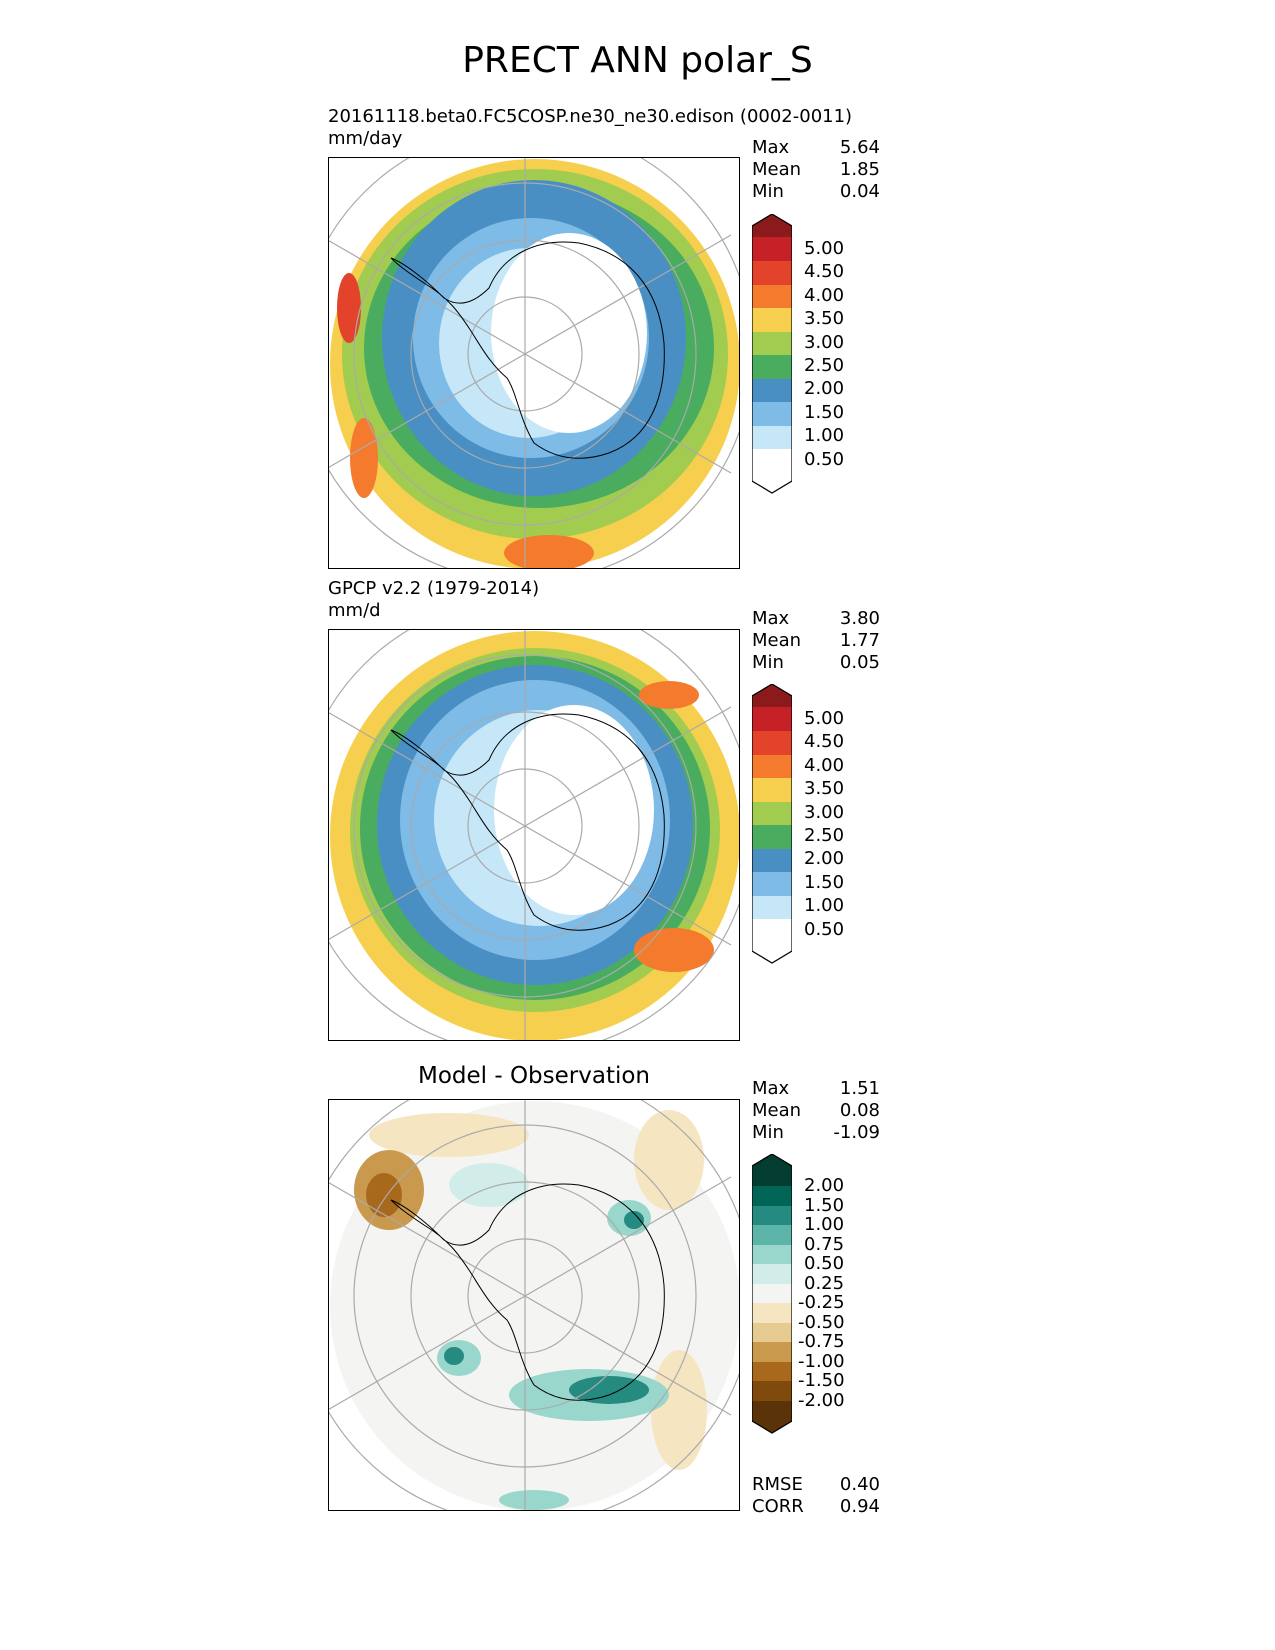 Image resolution: width=1275 pixels, height=1650 pixels. I want to click on colorbar-label: -0.25, so click(821, 1302).